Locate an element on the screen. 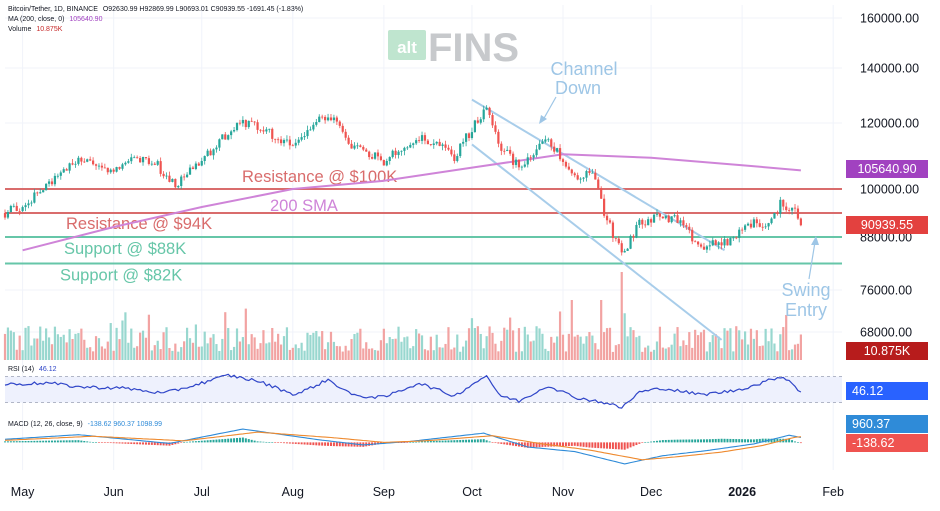  rsi-pane is located at coordinates (423, 391).